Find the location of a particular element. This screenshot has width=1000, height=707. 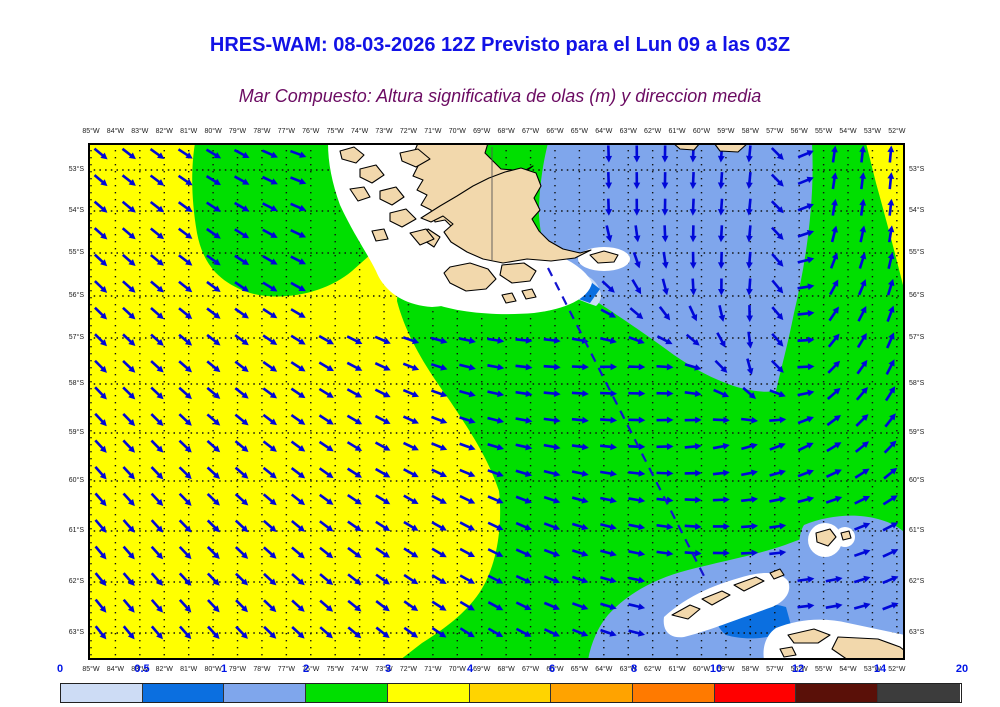

lon-label-top: 76°W is located at coordinates (311, 131).